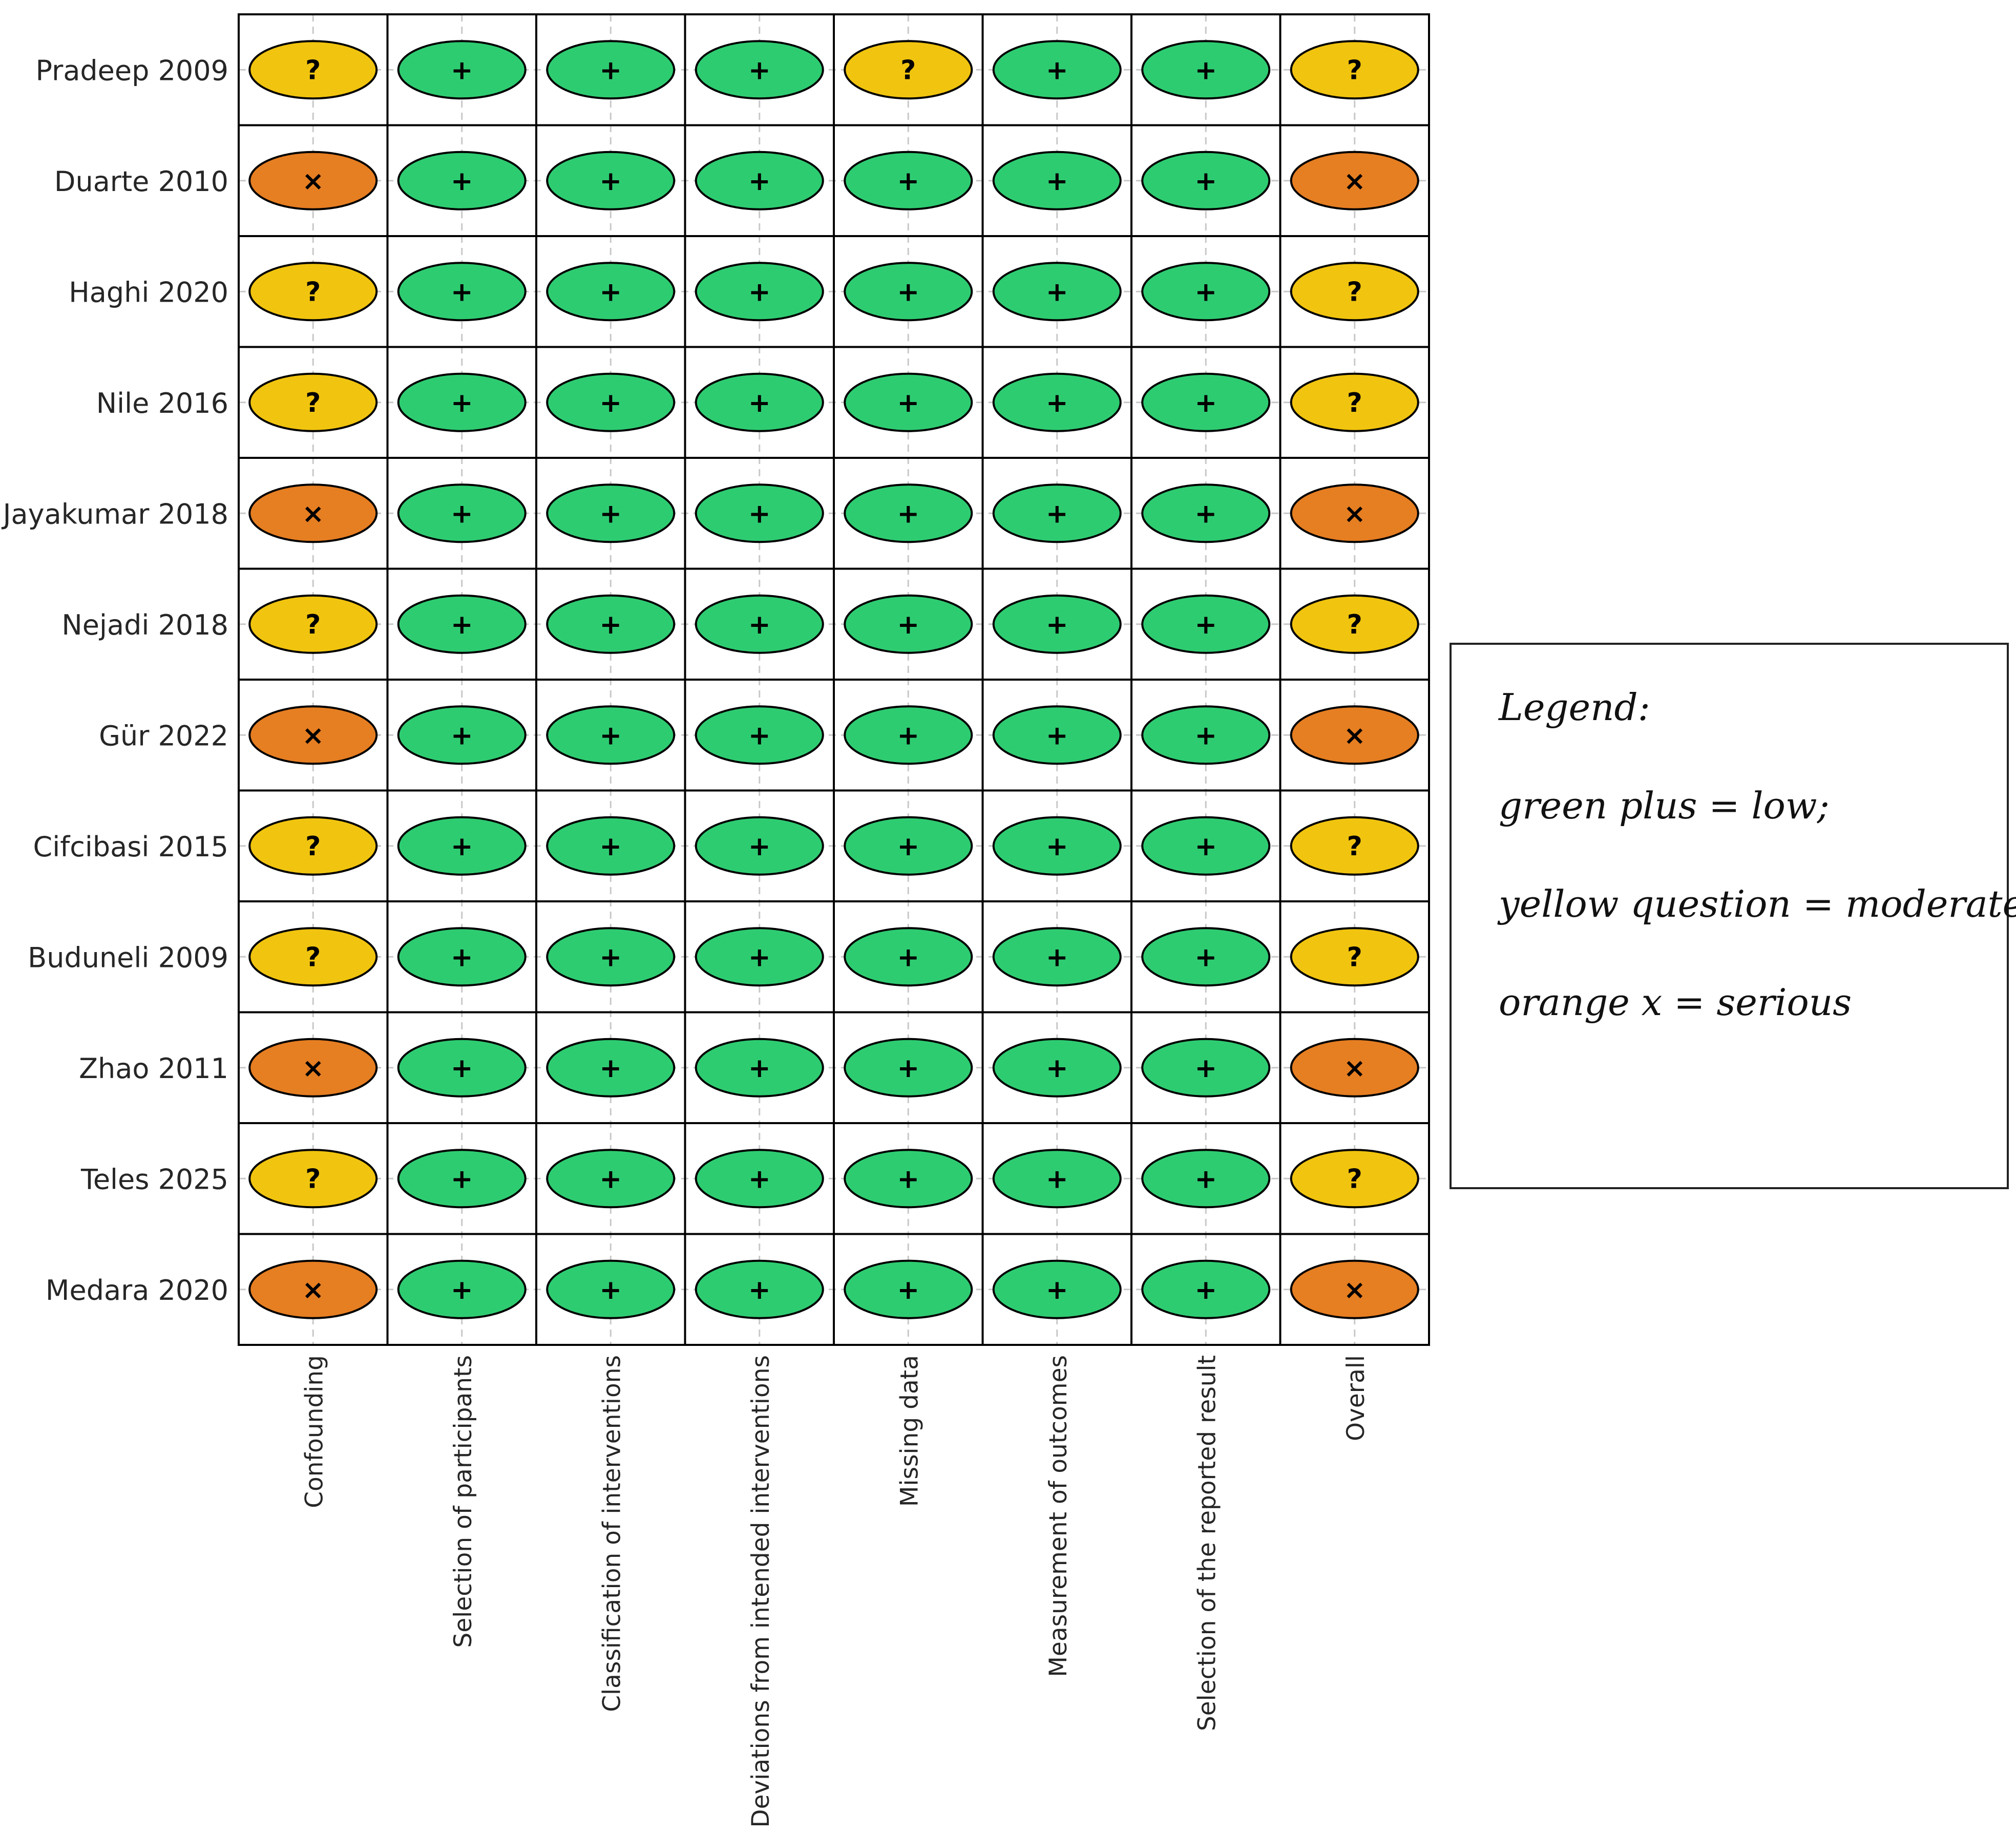  I want to click on row-label: Pradeep 2009, so click(132, 70).